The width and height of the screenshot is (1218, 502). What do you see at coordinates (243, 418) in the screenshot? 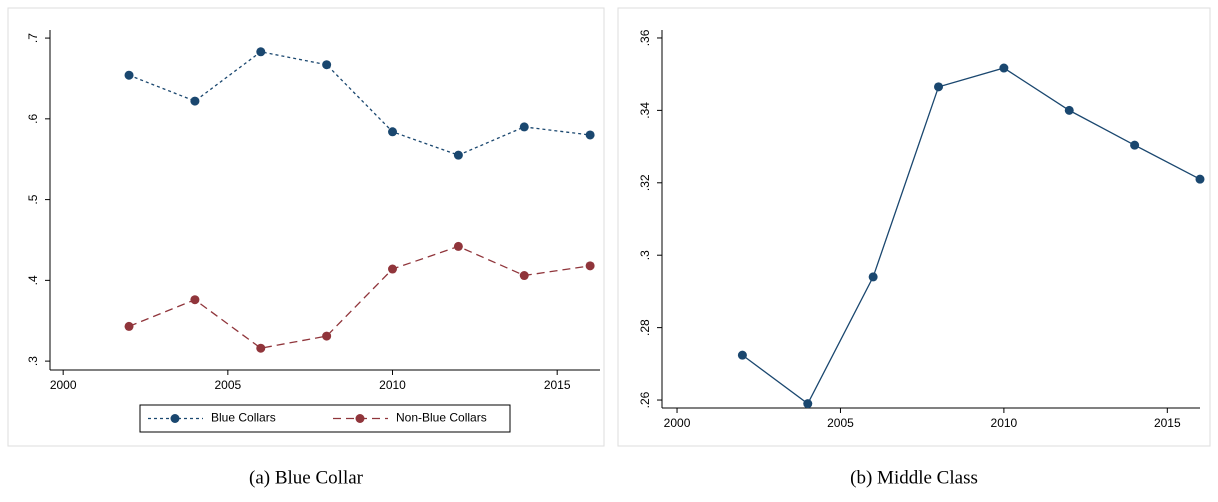
I see `legend-label: Blue Collars` at bounding box center [243, 418].